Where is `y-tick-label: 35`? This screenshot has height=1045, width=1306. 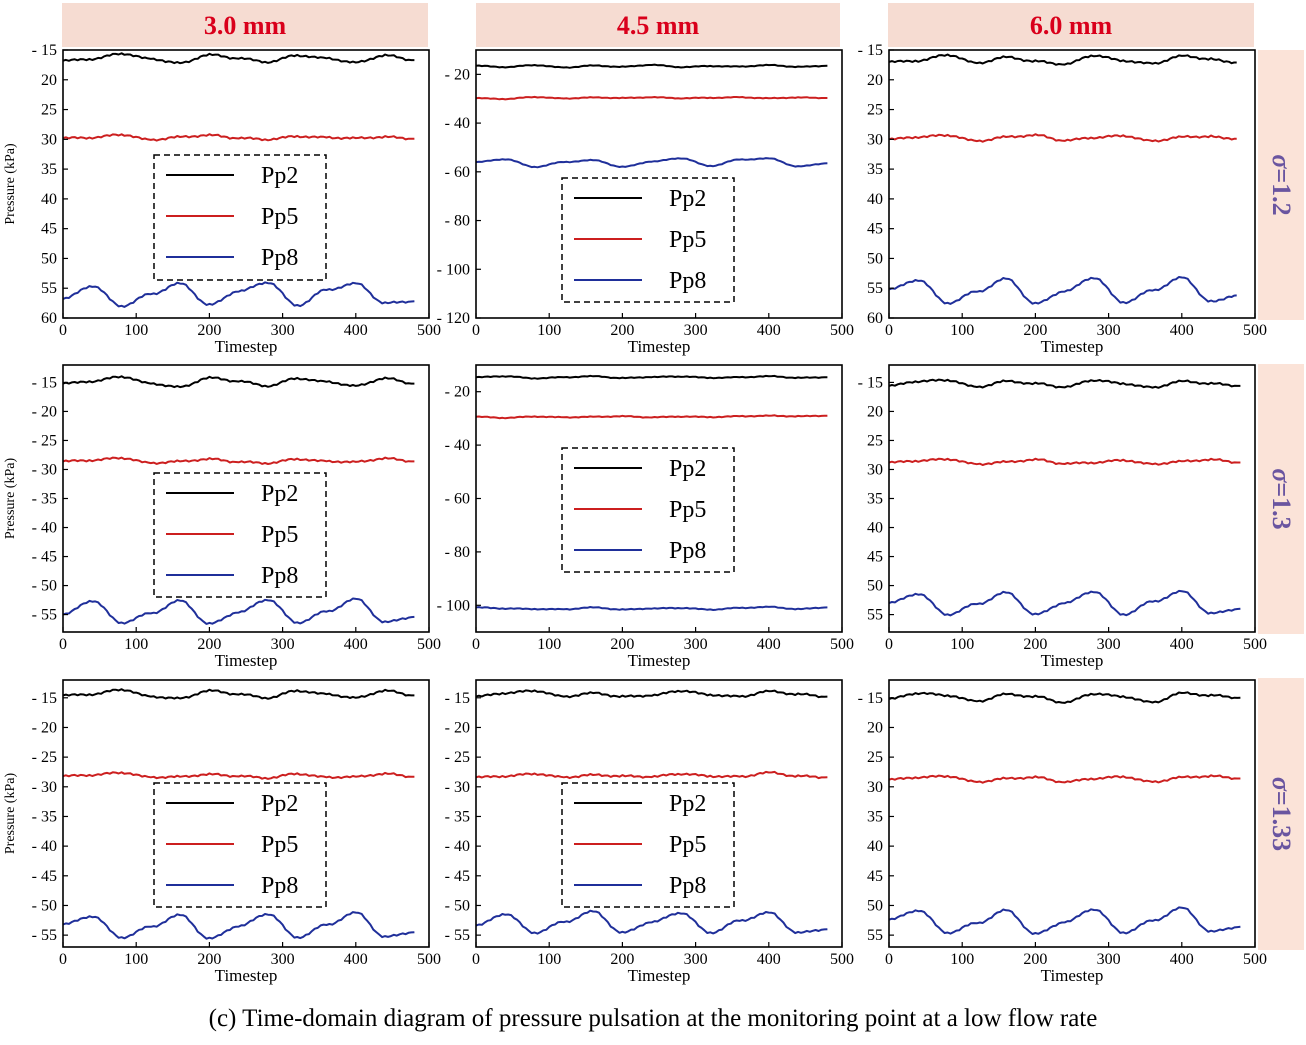 y-tick-label: 35 is located at coordinates (875, 499).